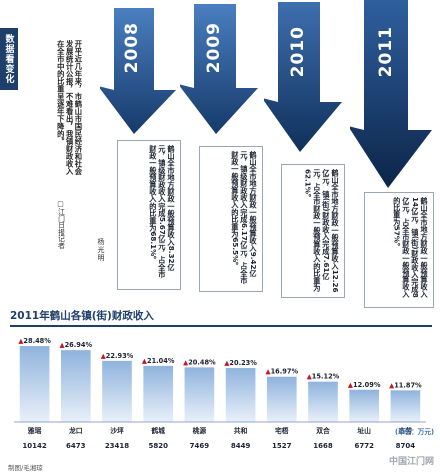 The image size is (440, 474). I want to click on section-tag: 数据看变化, so click(9, 59).